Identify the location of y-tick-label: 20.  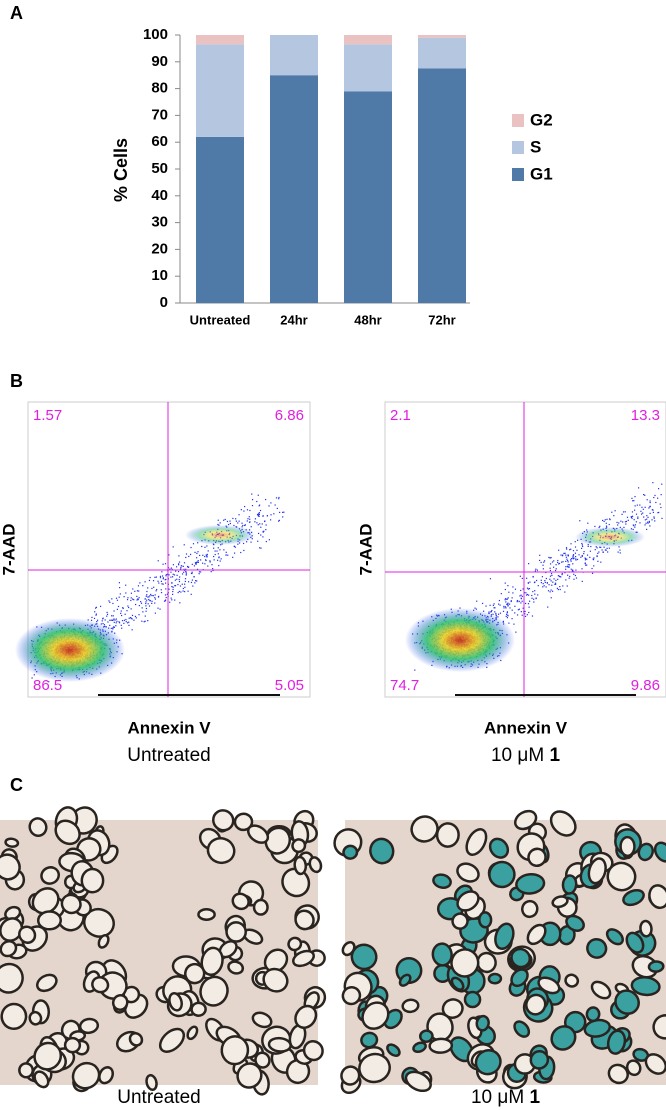
(159, 248).